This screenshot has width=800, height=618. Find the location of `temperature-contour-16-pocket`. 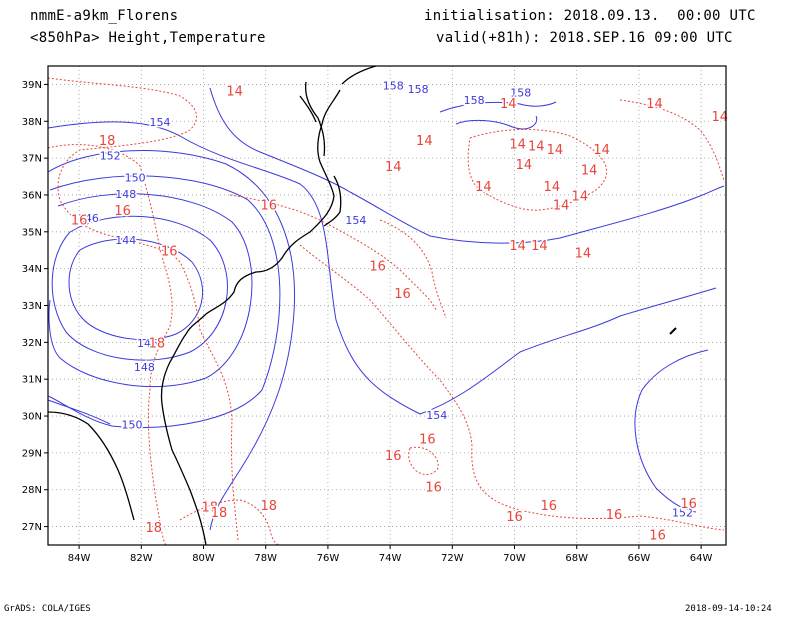

temperature-contour-16-pocket is located at coordinates (423, 460).